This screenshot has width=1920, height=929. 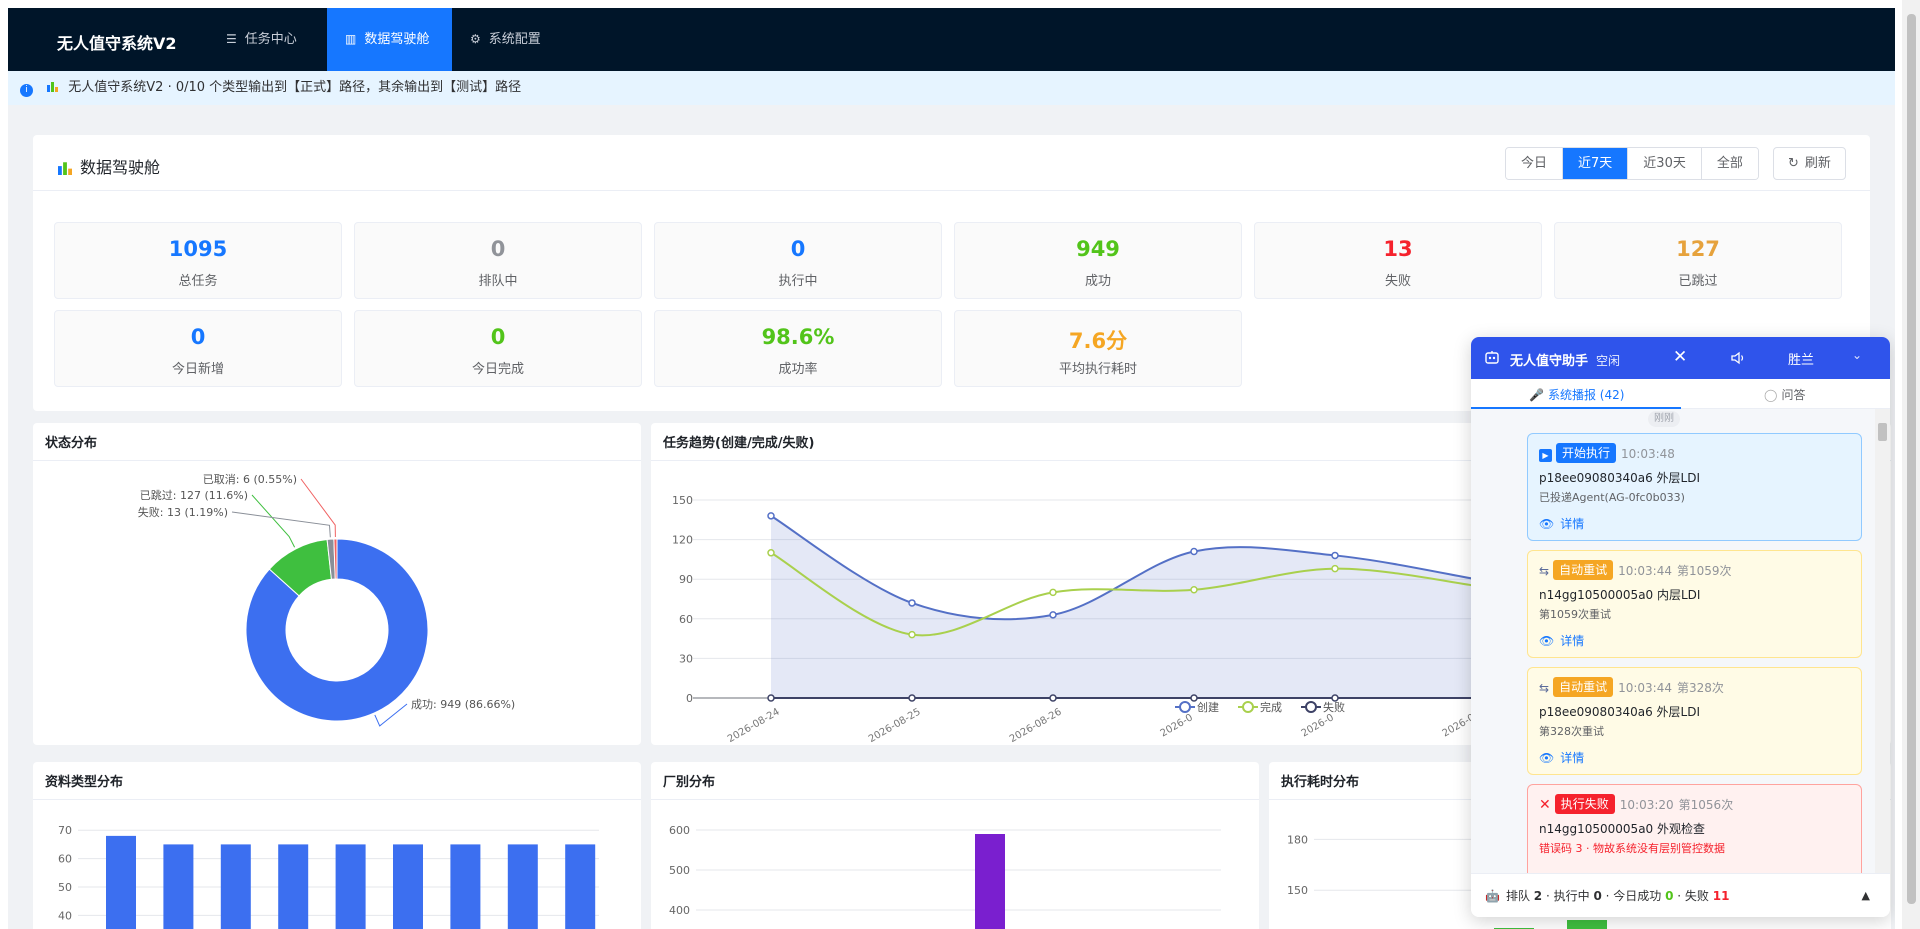 I want to click on stat-label: 平均执行耗时, so click(x=1097, y=369).